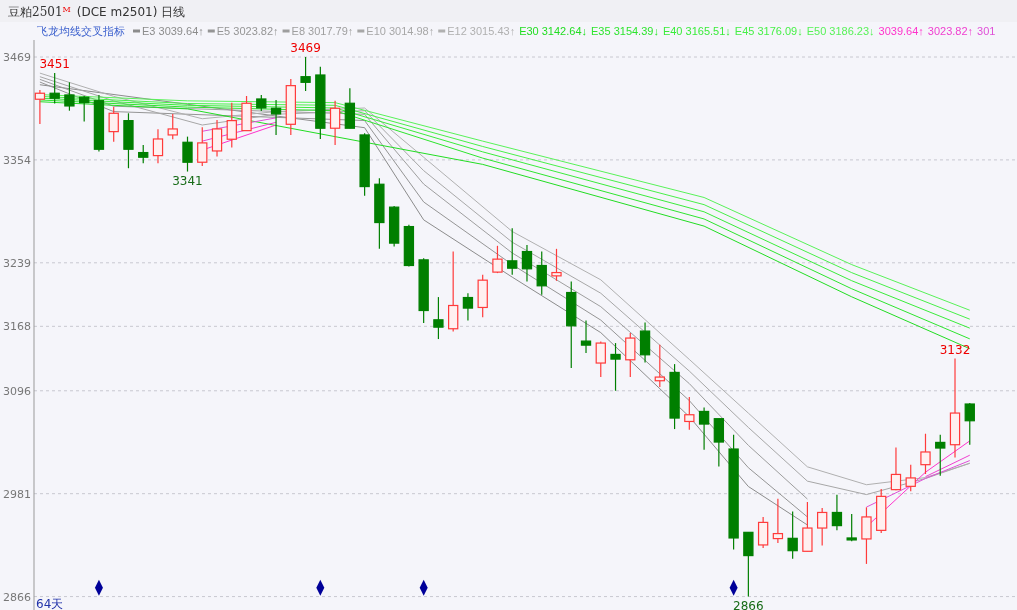 This screenshot has height=610, width=1017. I want to click on y-tick-label: 3168, so click(17, 327).